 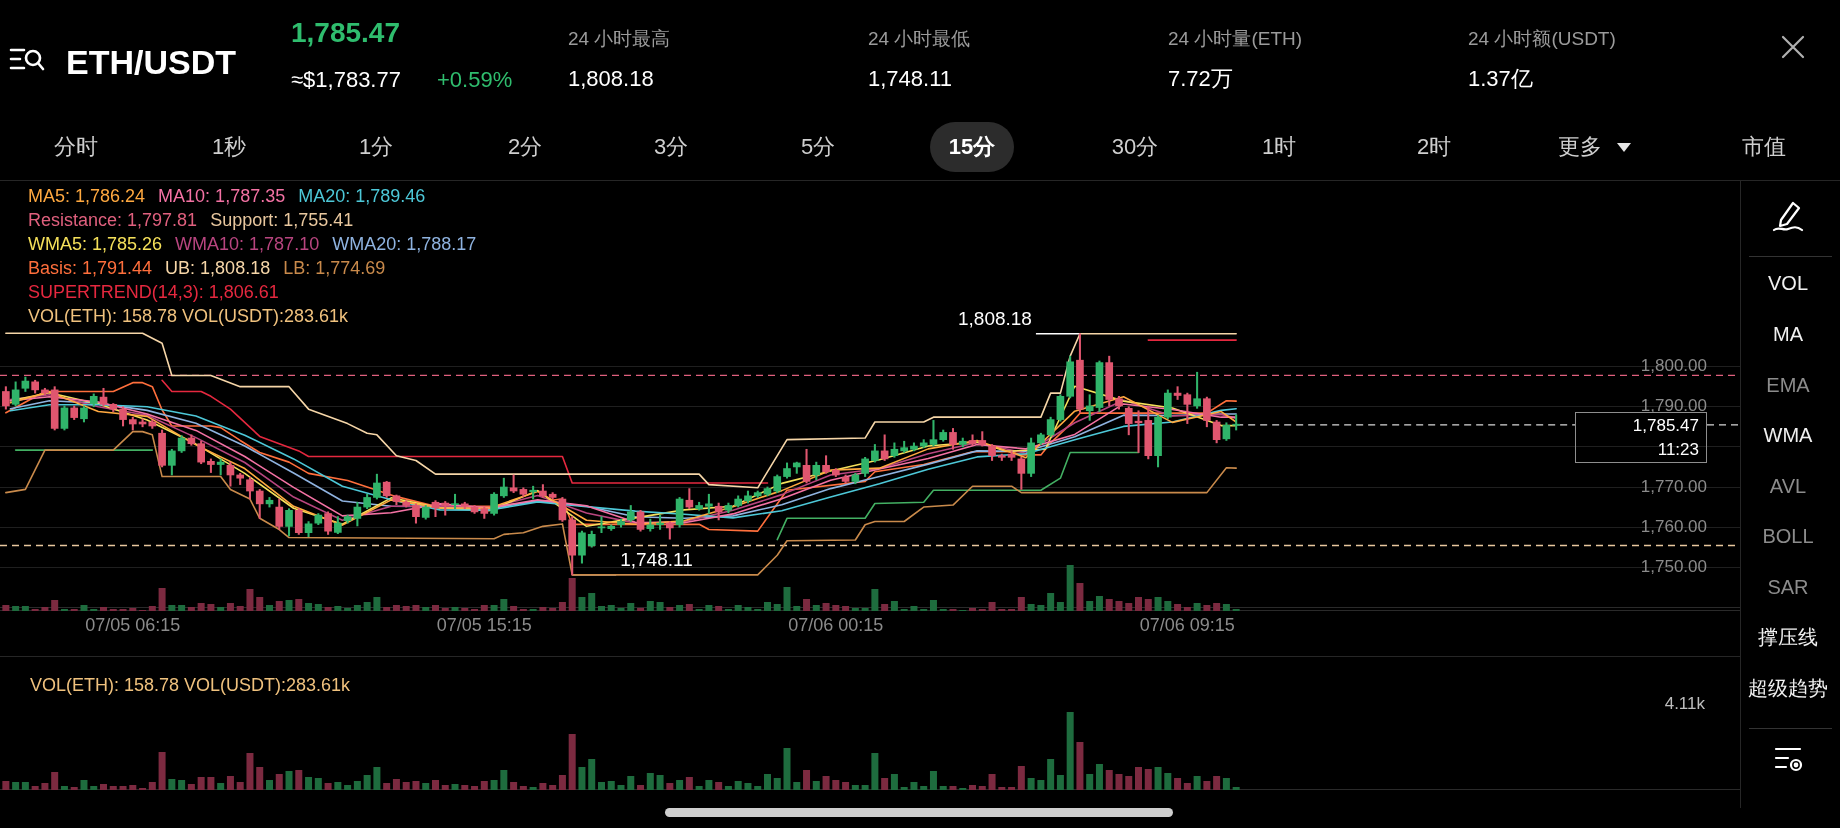 What do you see at coordinates (218, 268) in the screenshot?
I see `text: UB: 1,808.18` at bounding box center [218, 268].